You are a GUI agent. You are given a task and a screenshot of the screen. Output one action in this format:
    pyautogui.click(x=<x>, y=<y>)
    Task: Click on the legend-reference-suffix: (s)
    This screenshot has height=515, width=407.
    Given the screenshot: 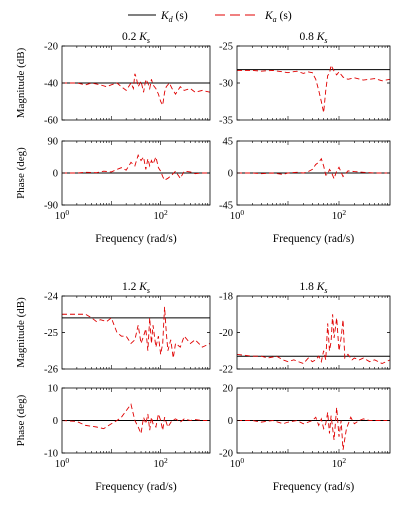 What is the action you would take?
    pyautogui.click(x=180, y=16)
    